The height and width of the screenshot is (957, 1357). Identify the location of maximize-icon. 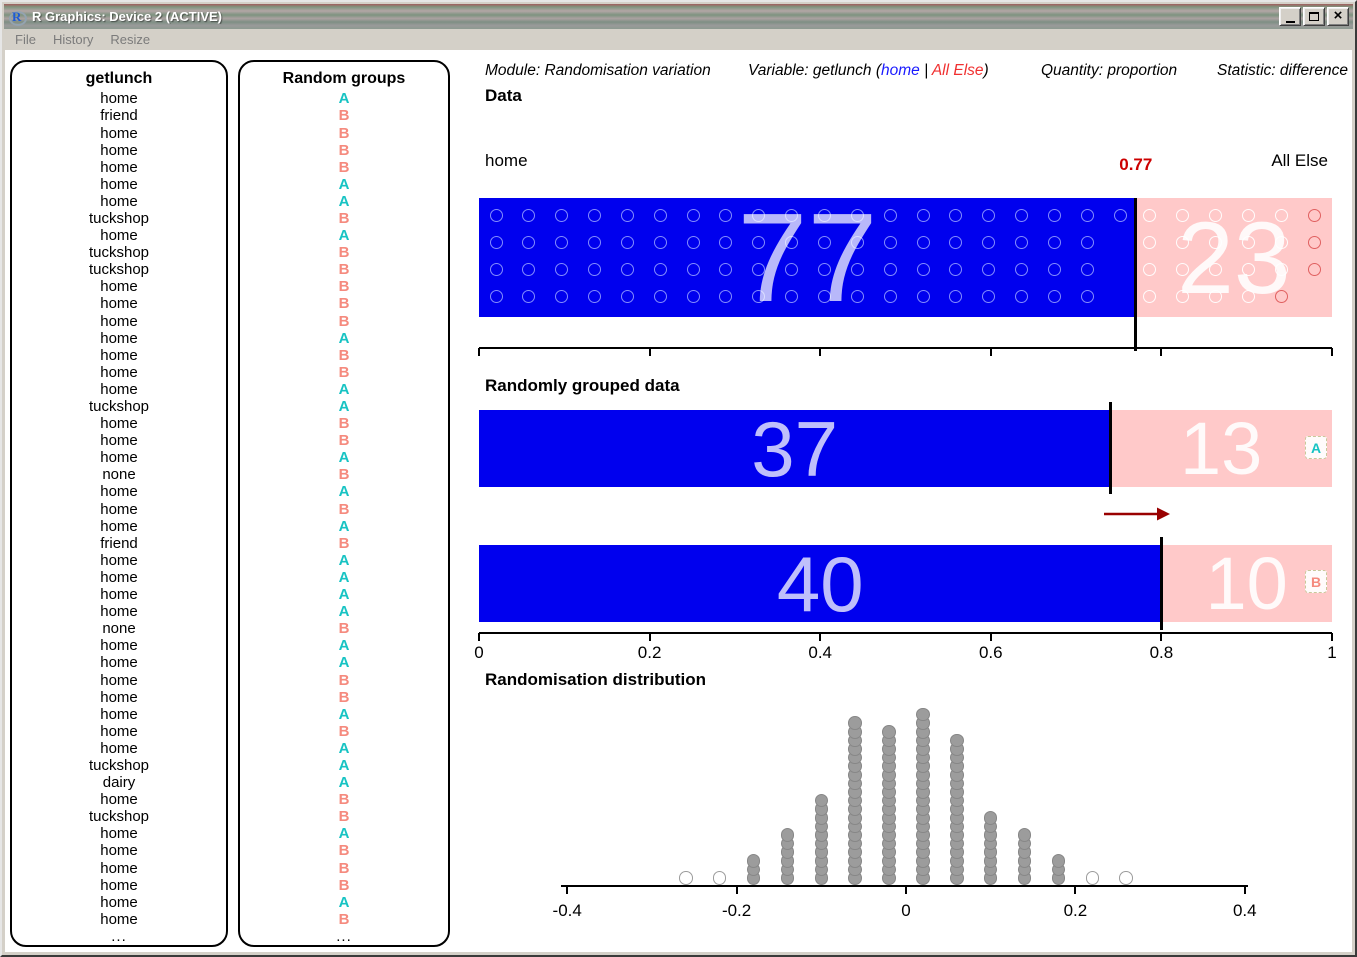
(1314, 16).